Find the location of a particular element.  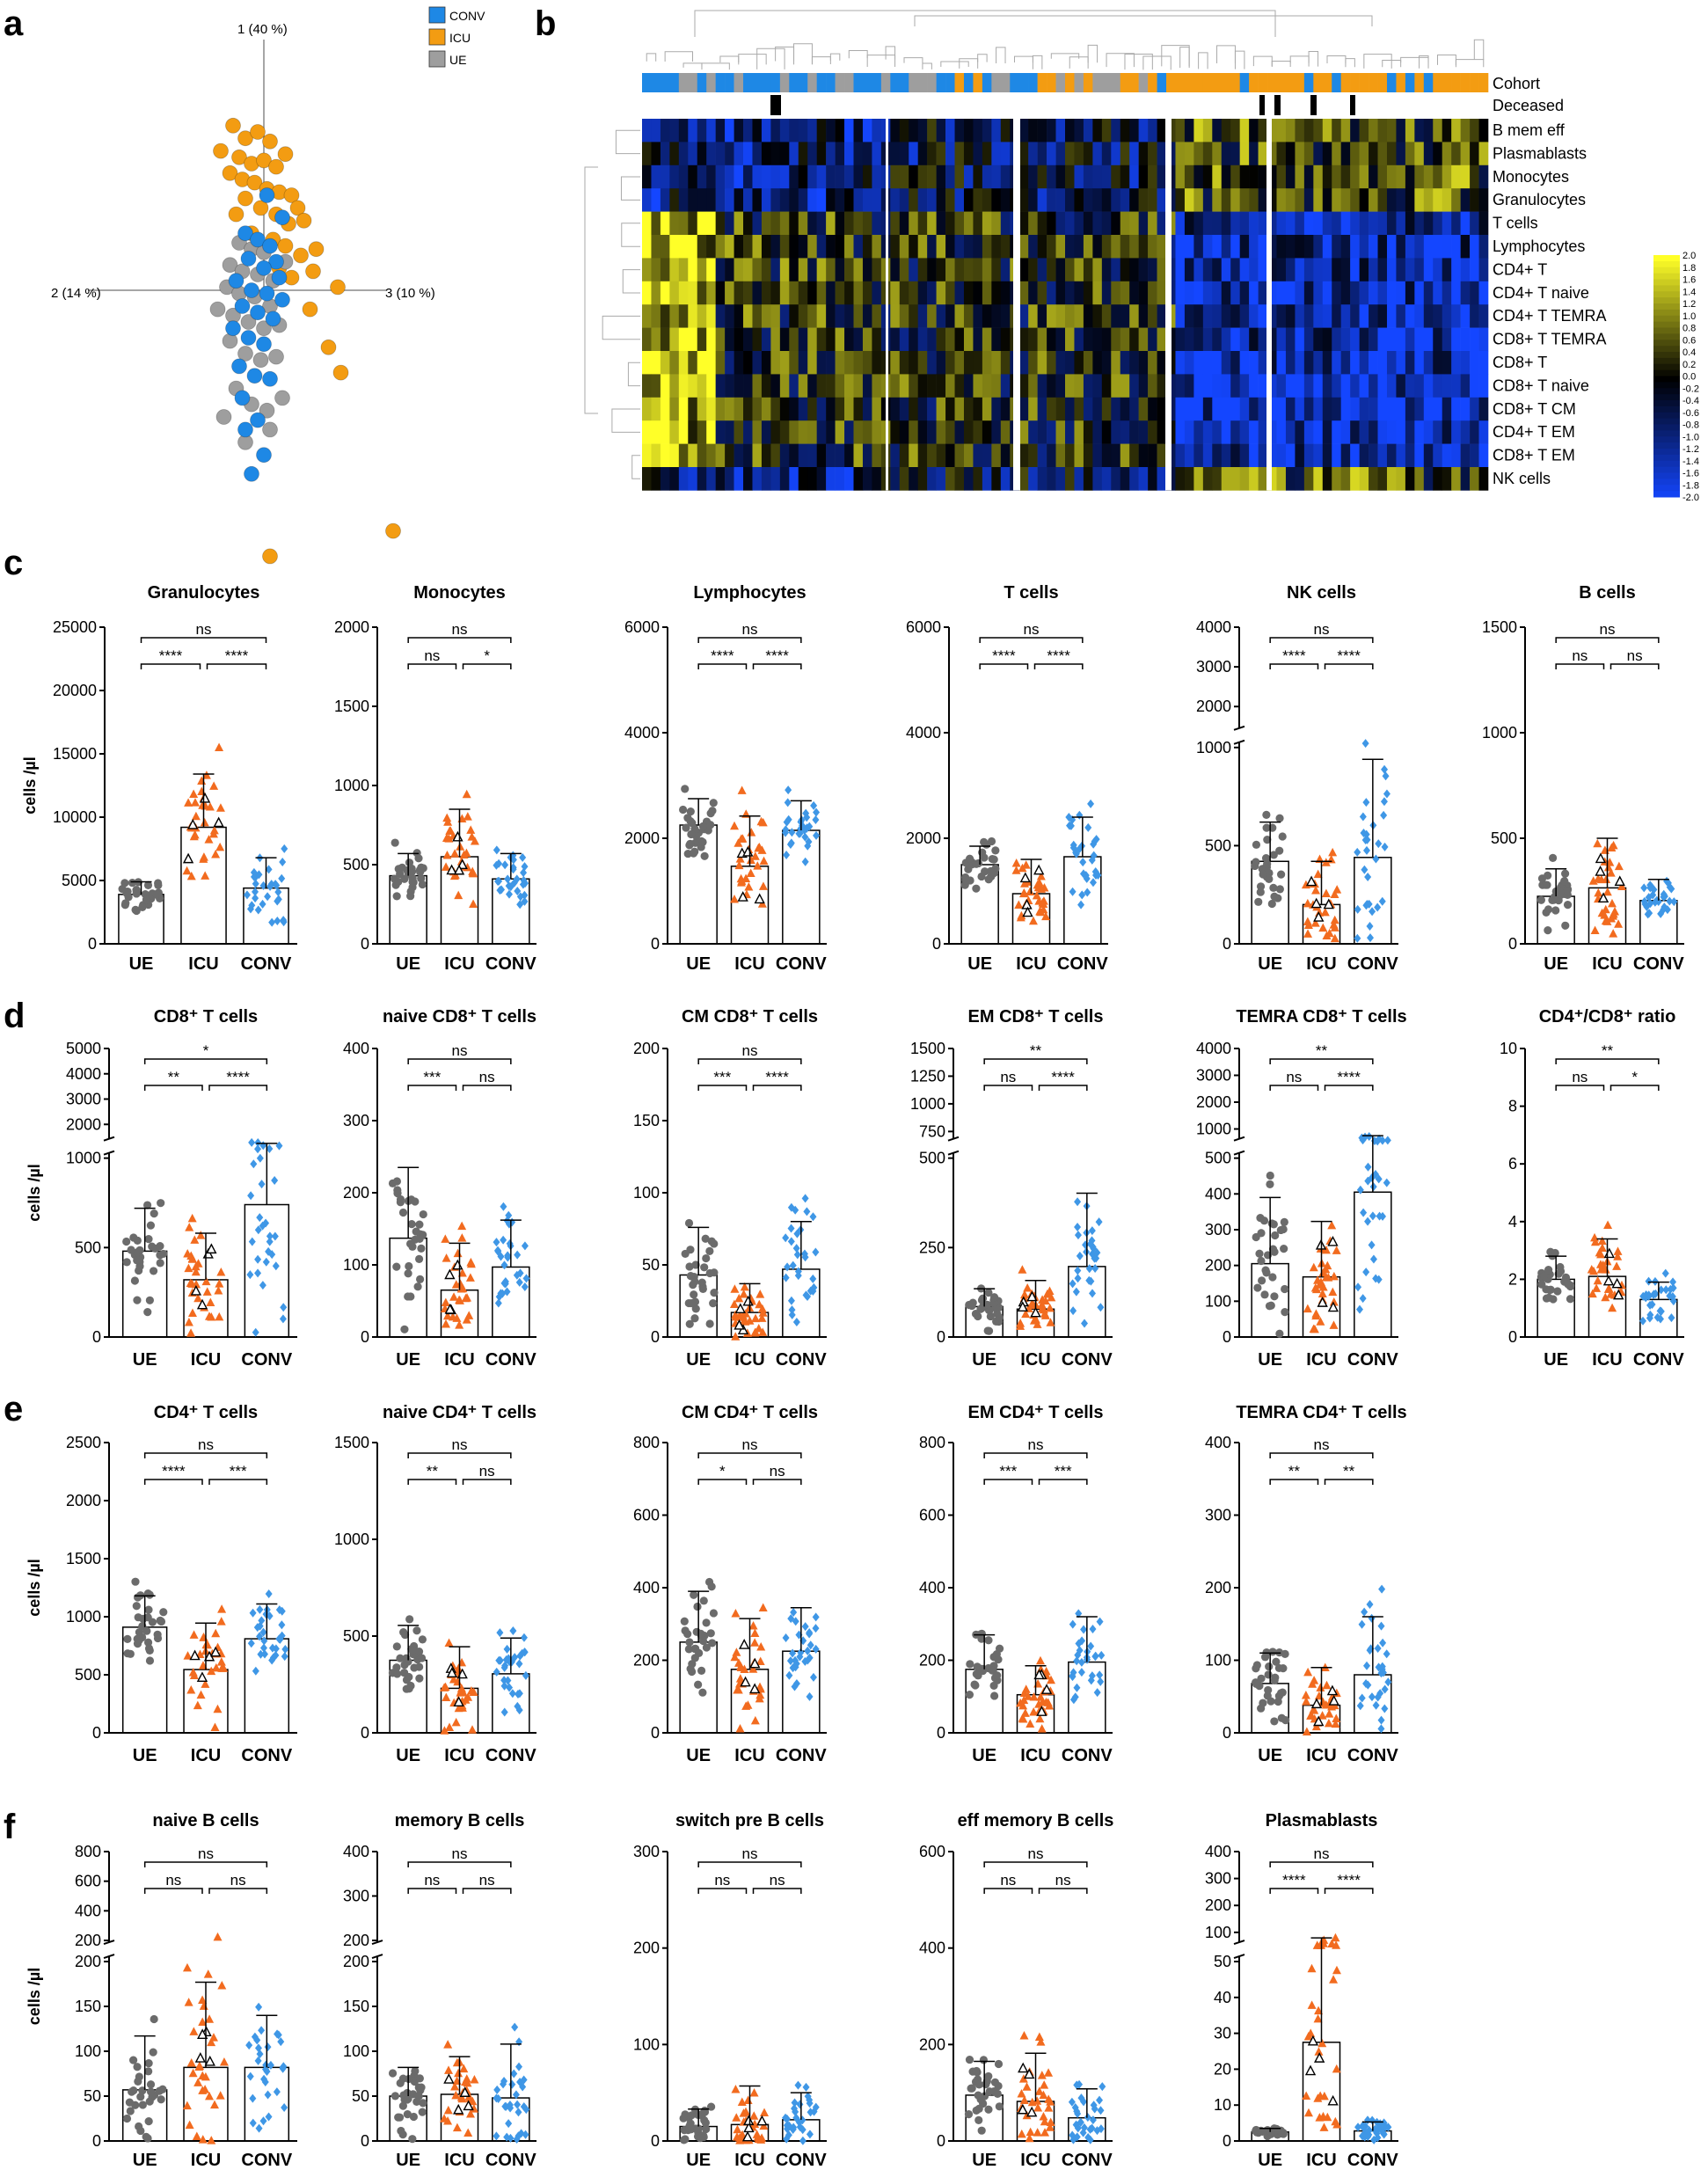

x-tick-label: ICU is located at coordinates (1607, 964).